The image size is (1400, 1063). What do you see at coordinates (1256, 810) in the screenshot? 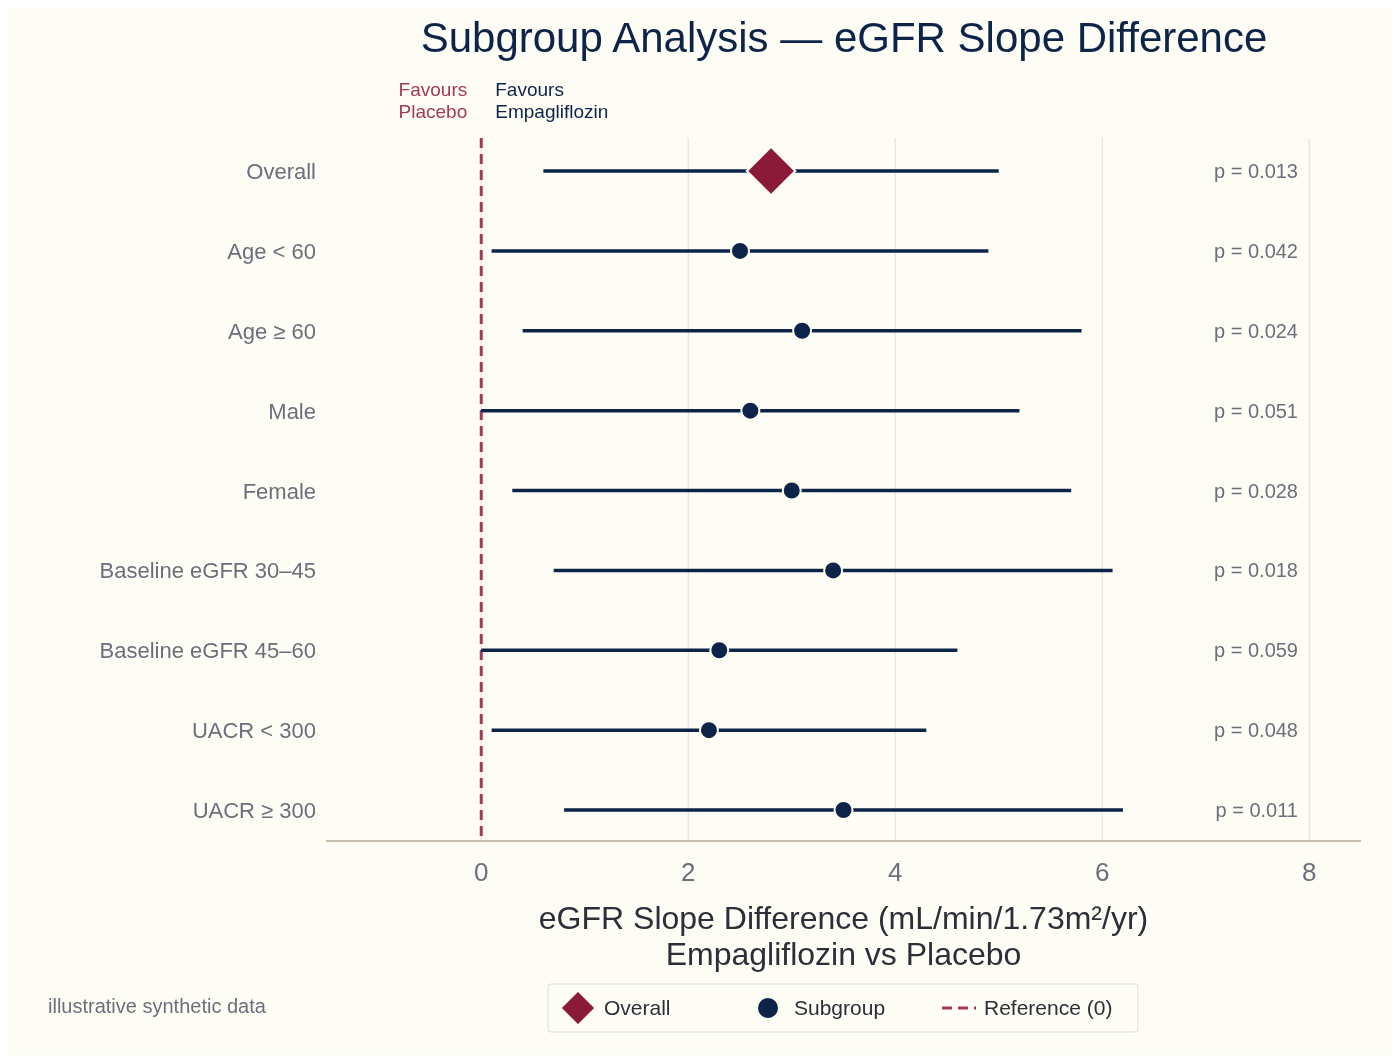
I see `annotation: p = 0.011` at bounding box center [1256, 810].